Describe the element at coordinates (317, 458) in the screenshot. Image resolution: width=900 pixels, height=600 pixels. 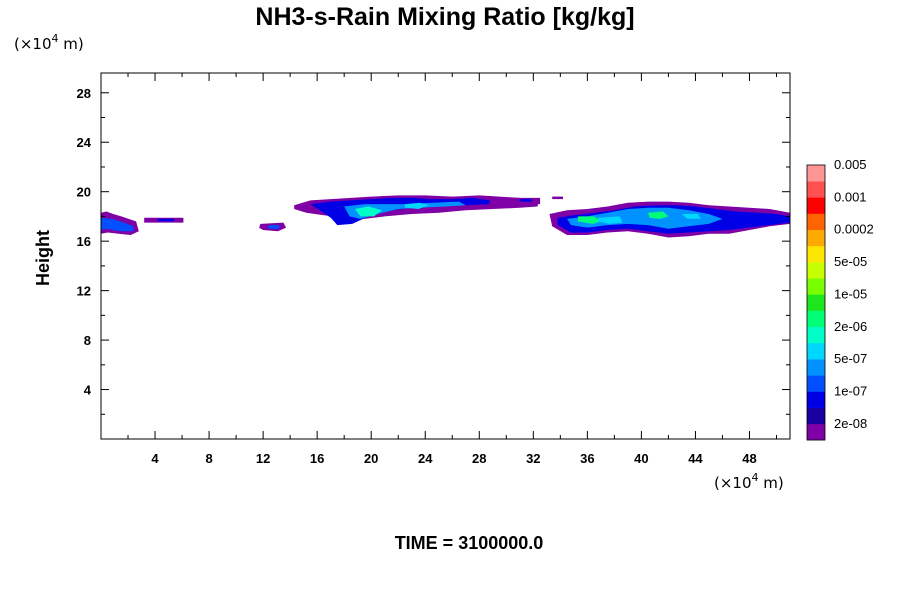
I see `x-tick-label: 16` at that location.